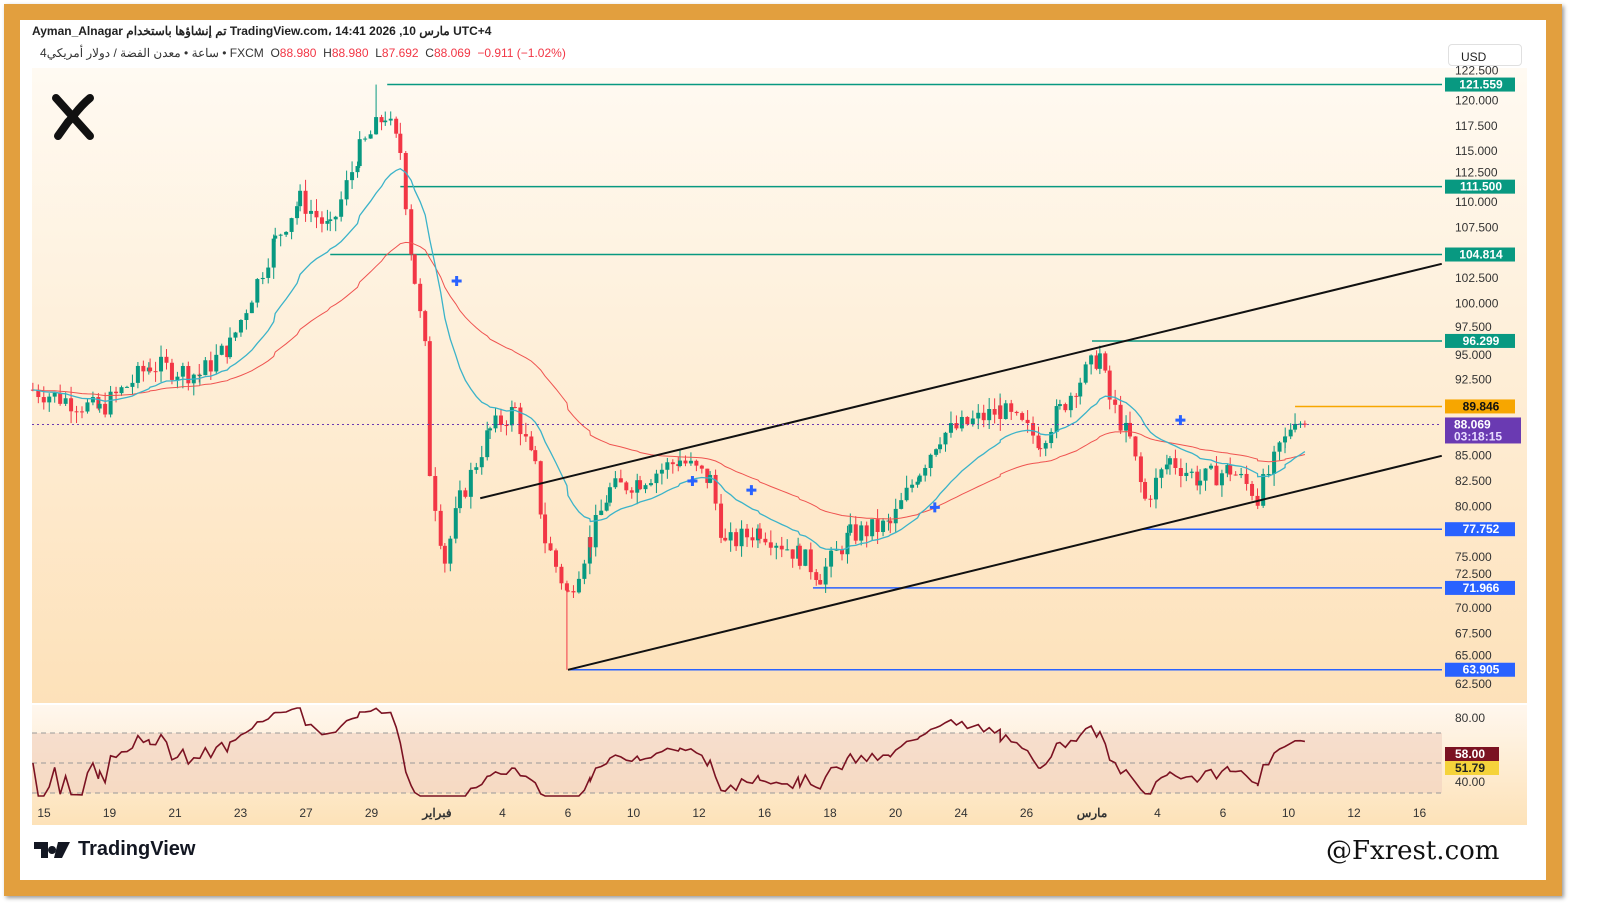 Image resolution: width=1600 pixels, height=921 pixels. What do you see at coordinates (1480, 669) in the screenshot?
I see `level-price-tag` at bounding box center [1480, 669].